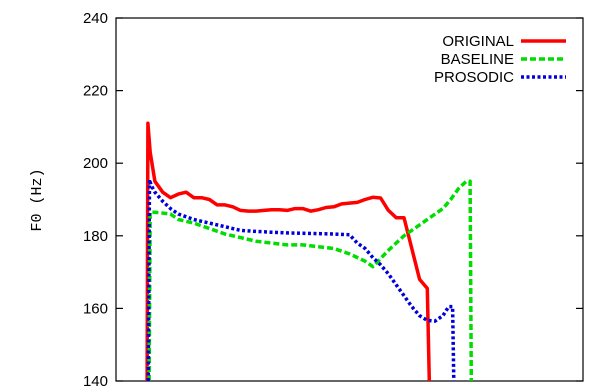  Describe the element at coordinates (477, 59) in the screenshot. I see `legend-label-baseline: BASELINE` at that location.